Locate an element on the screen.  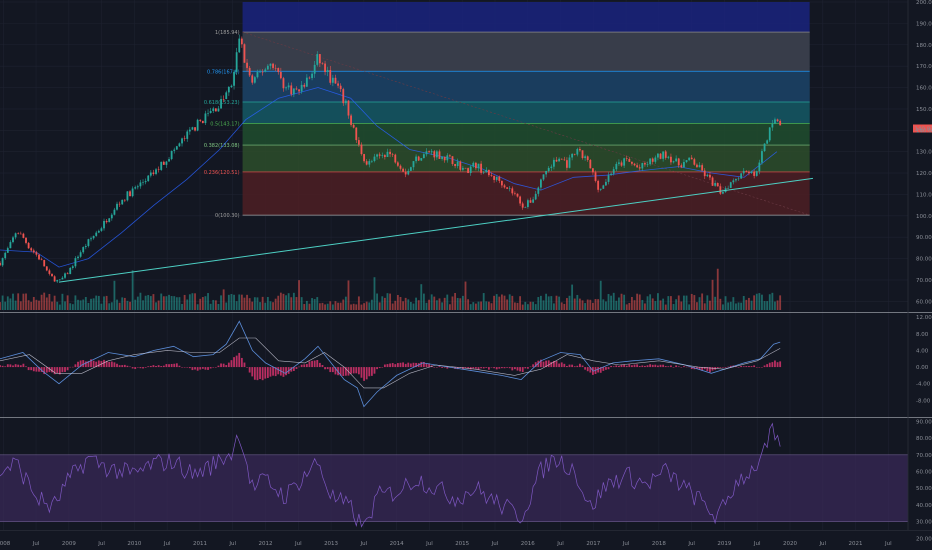
time-tick-label: 2016 is located at coordinates (528, 544).